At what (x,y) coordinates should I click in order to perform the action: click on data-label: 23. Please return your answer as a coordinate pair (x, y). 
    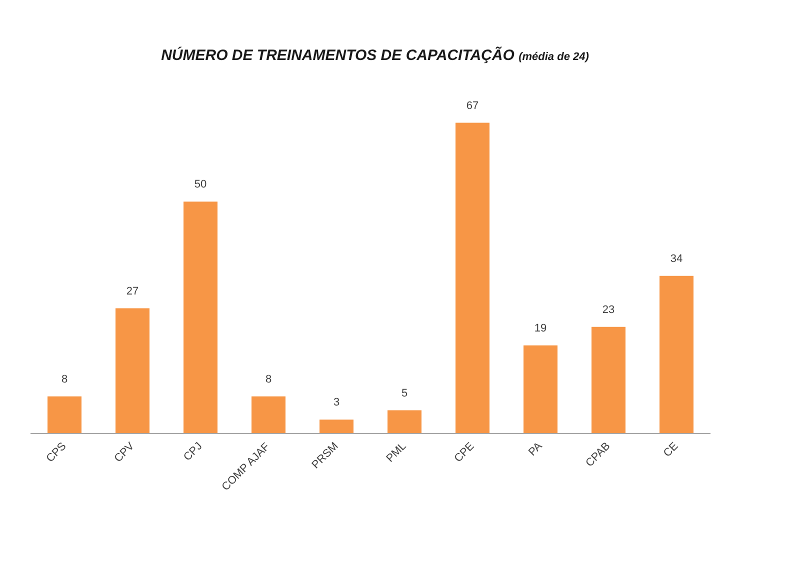
    Looking at the image, I should click on (608, 310).